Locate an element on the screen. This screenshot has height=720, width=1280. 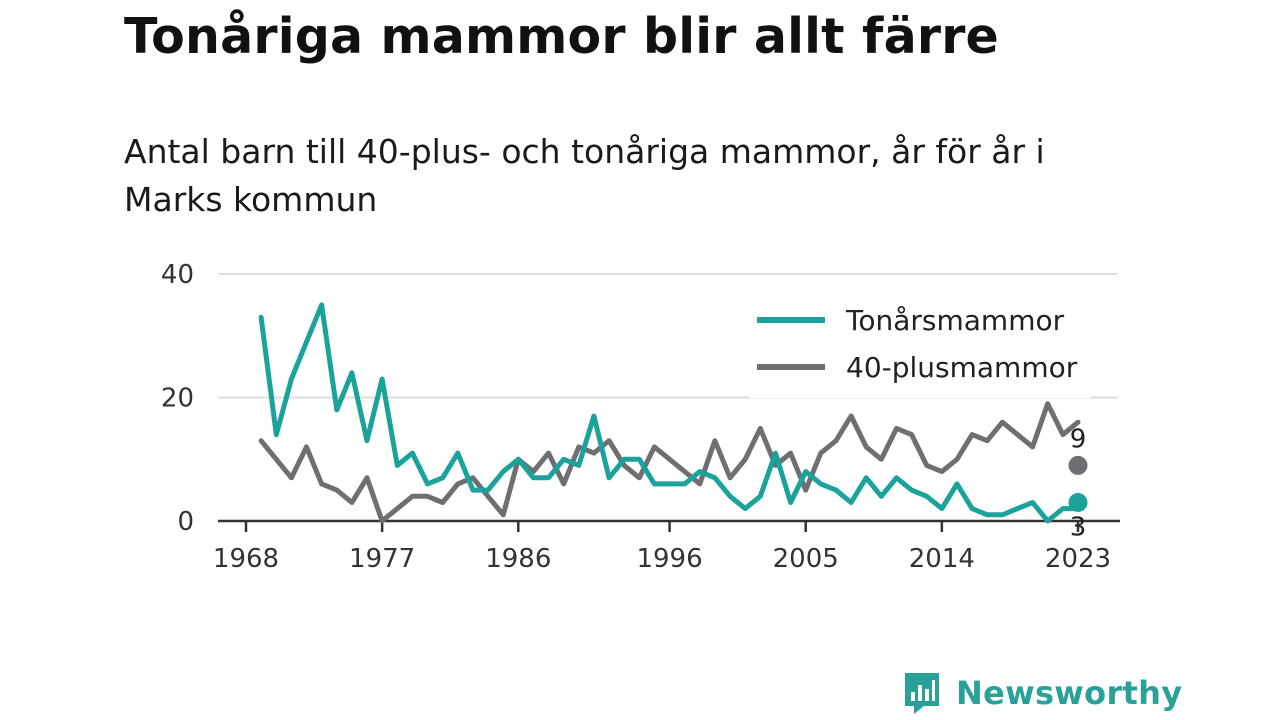
x-tick-label-2005: 2005 is located at coordinates (806, 559).